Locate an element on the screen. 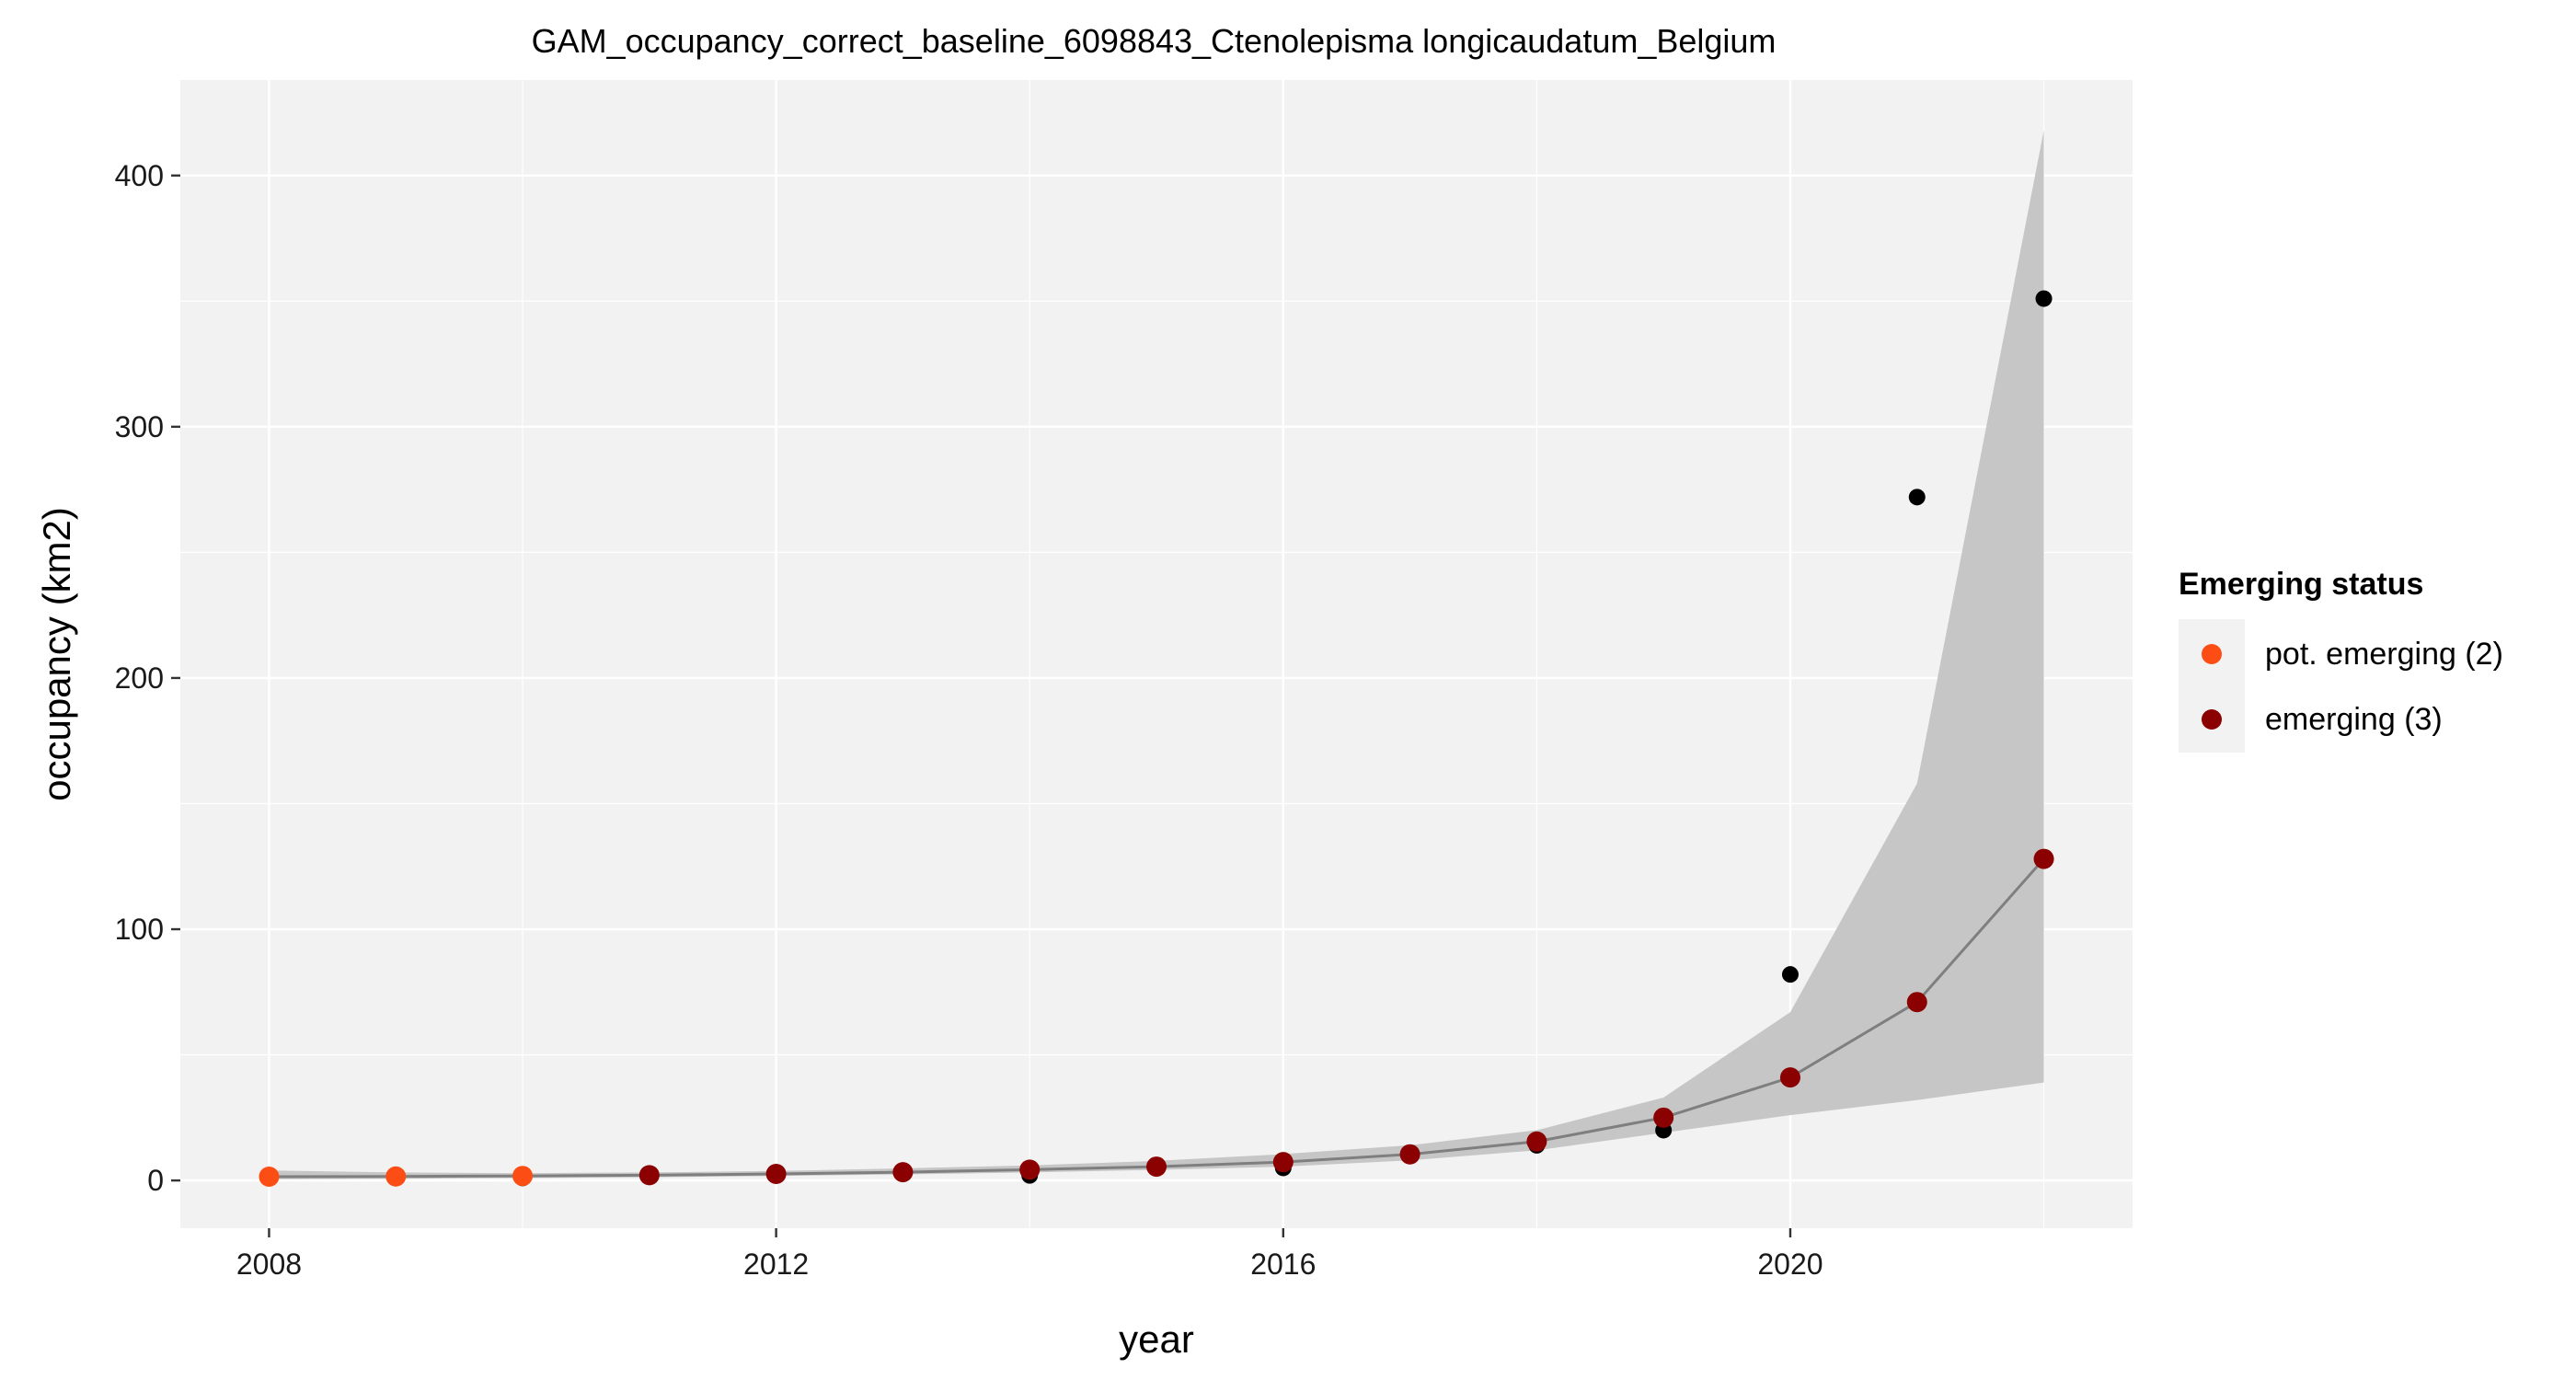  y-axis-label: occupancy (km2) is located at coordinates (56, 654).